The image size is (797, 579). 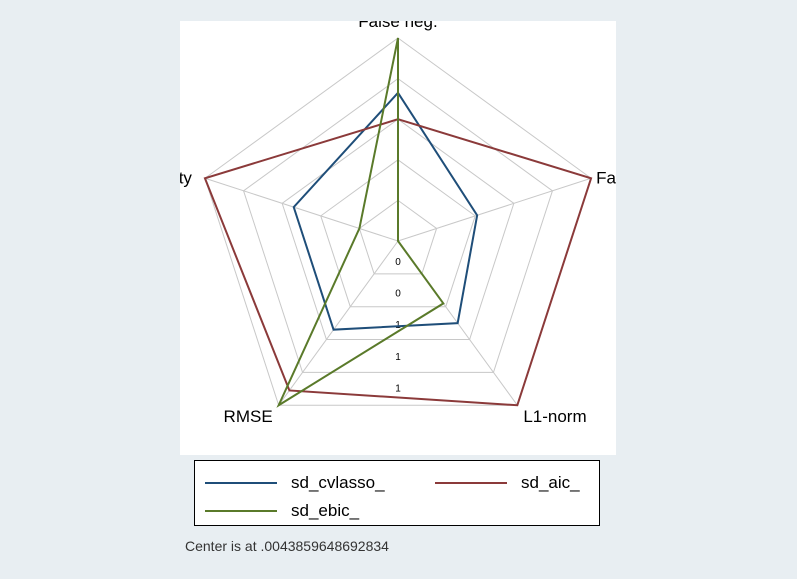 I want to click on axis-label-3: L1-norm, so click(x=554, y=416).